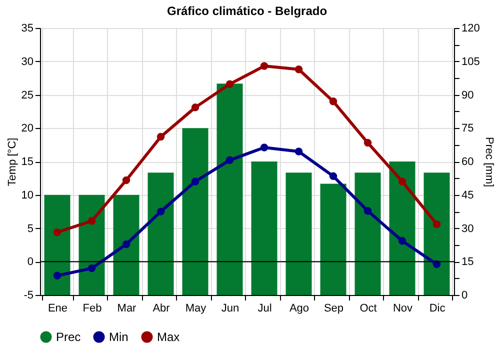 This screenshot has height=350, width=500. What do you see at coordinates (27, 195) in the screenshot?
I see `y-tick-label: 10` at bounding box center [27, 195].